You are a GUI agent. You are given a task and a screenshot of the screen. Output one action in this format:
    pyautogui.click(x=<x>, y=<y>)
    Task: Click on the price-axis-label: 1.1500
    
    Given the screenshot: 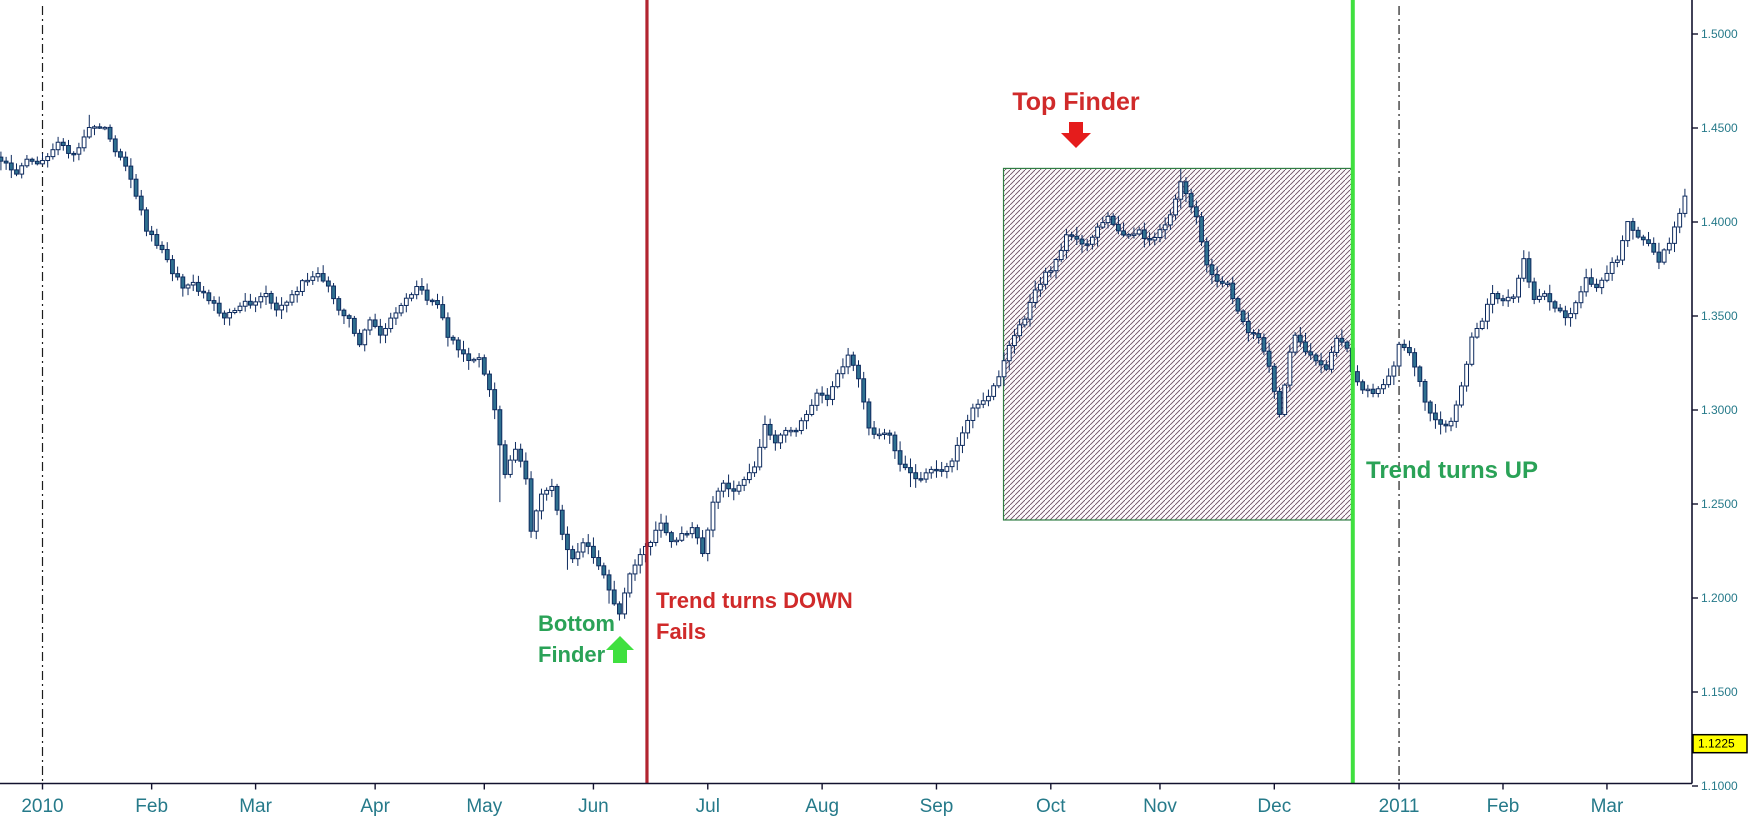 What is the action you would take?
    pyautogui.click(x=1719, y=692)
    